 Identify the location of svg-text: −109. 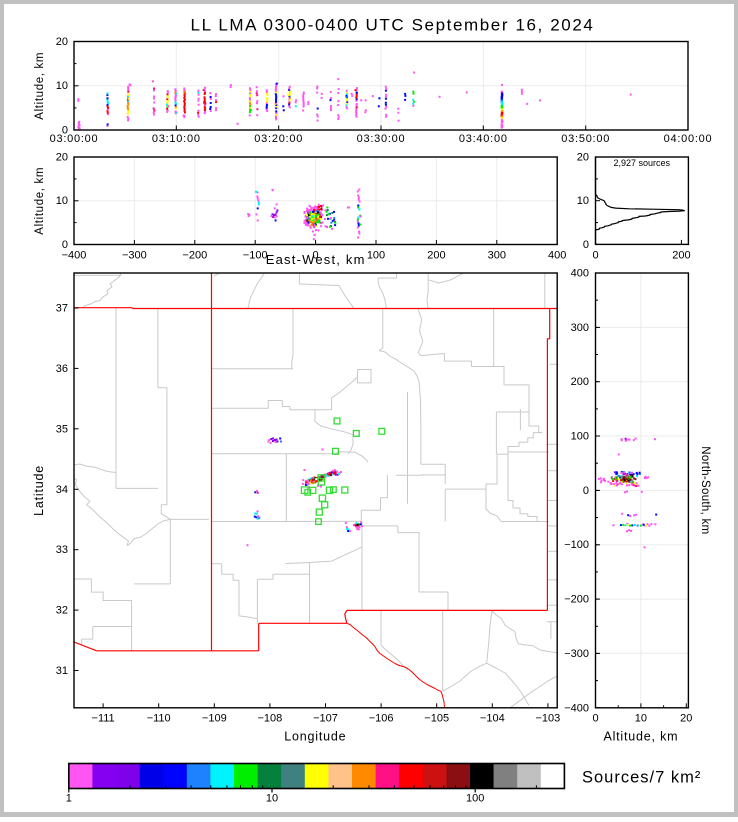
(214, 718).